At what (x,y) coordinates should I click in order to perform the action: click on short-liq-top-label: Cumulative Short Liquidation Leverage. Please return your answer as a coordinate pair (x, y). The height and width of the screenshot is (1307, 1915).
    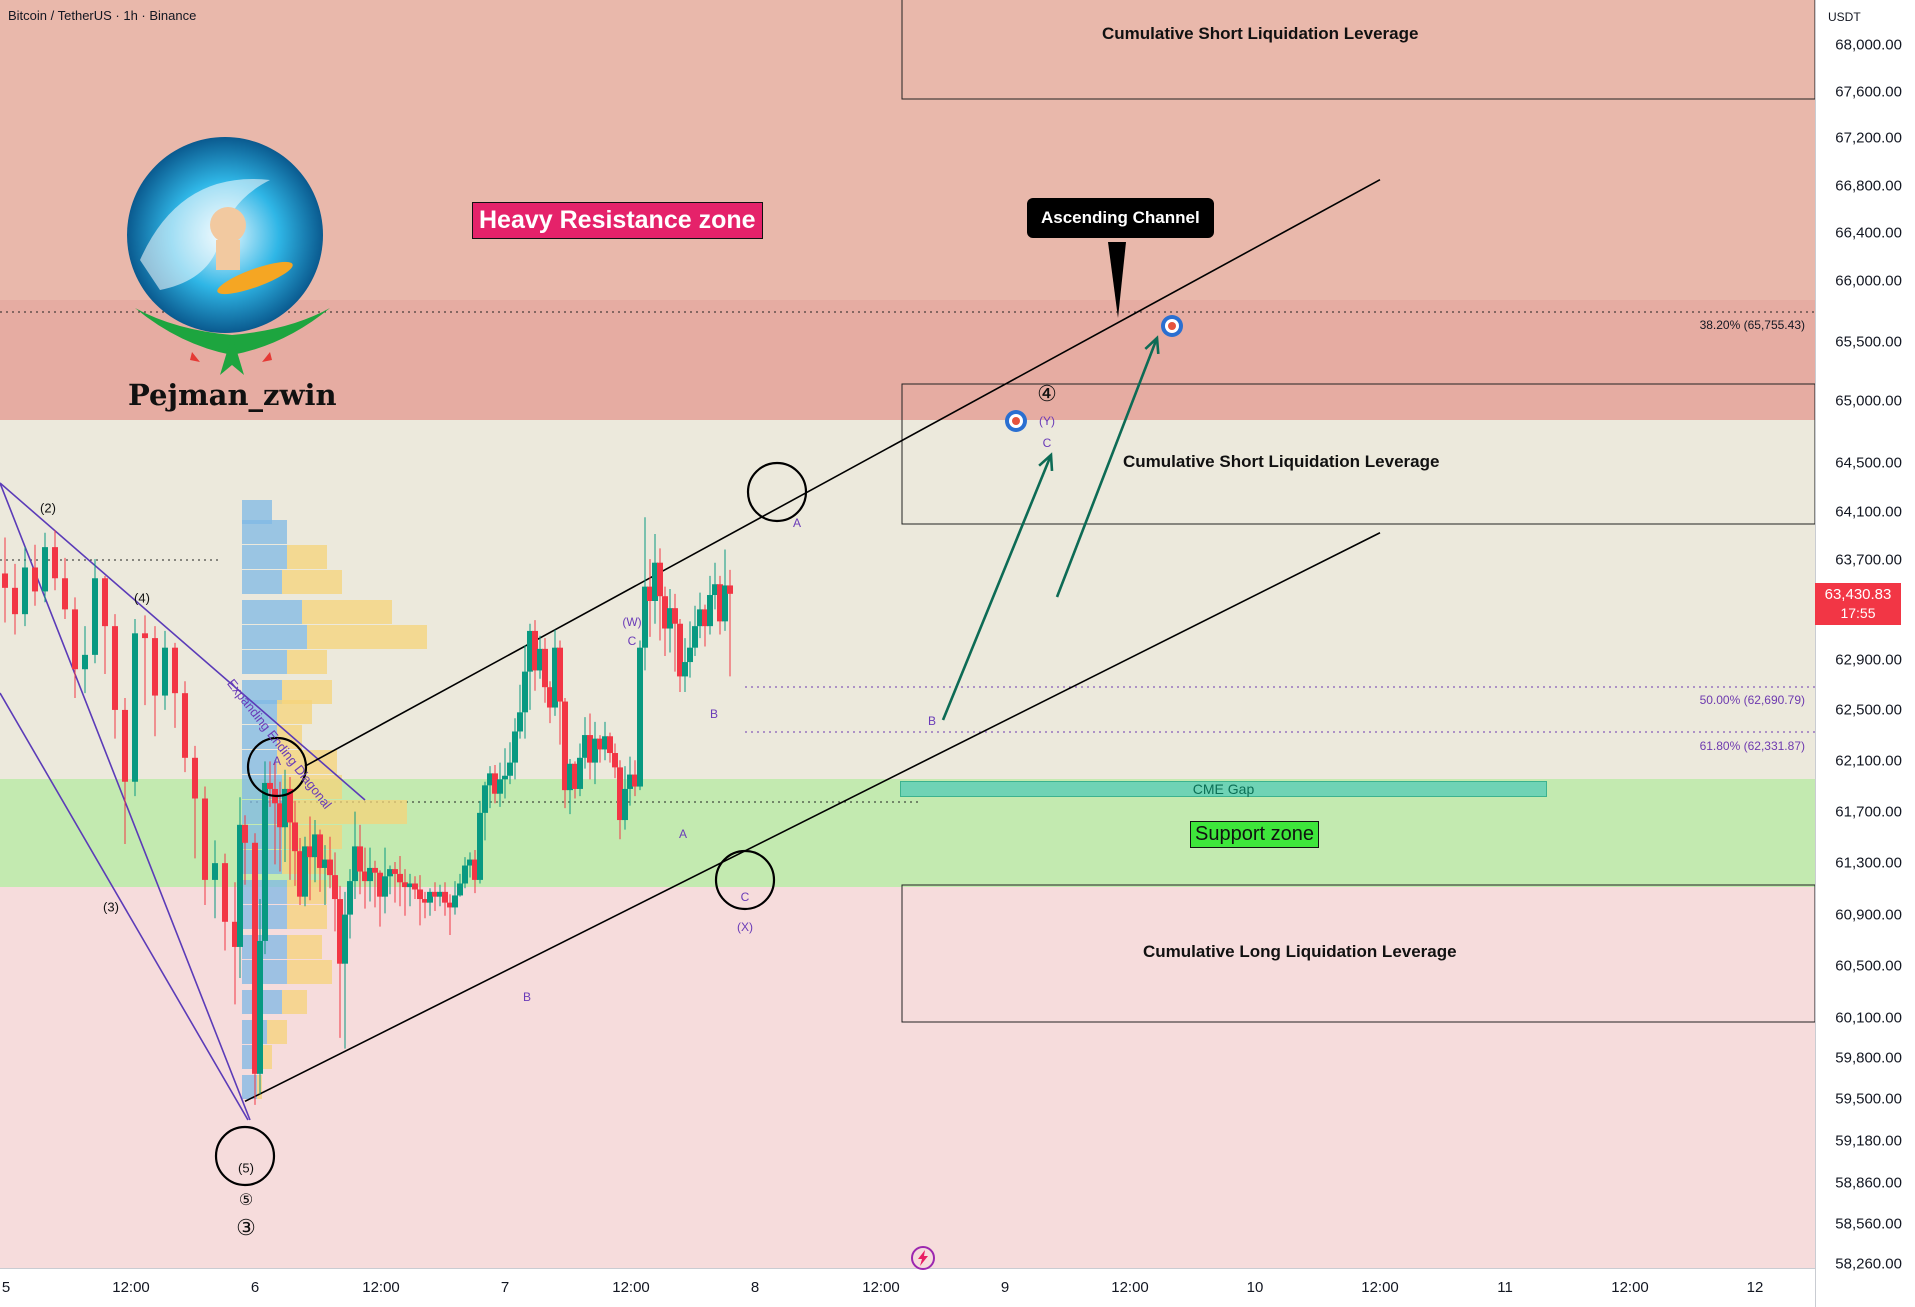
    Looking at the image, I should click on (1260, 33).